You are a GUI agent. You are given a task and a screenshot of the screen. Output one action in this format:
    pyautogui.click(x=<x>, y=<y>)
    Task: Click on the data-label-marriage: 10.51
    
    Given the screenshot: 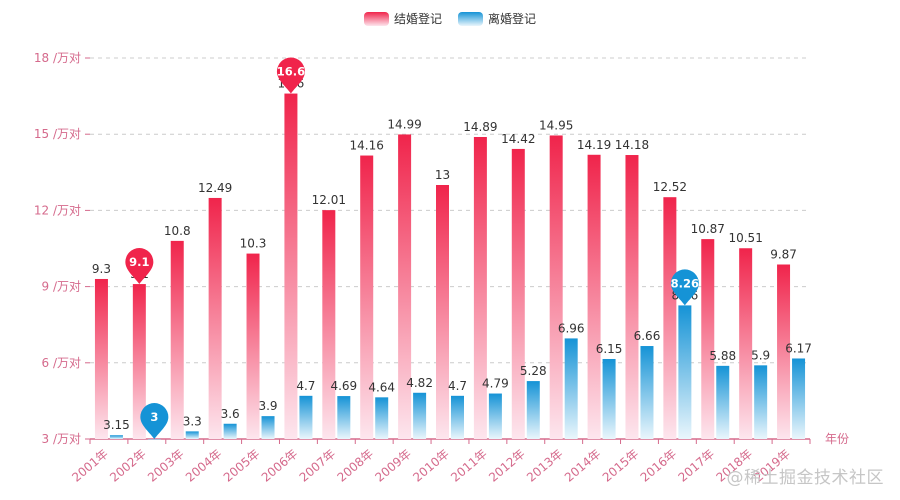 What is the action you would take?
    pyautogui.click(x=745, y=238)
    